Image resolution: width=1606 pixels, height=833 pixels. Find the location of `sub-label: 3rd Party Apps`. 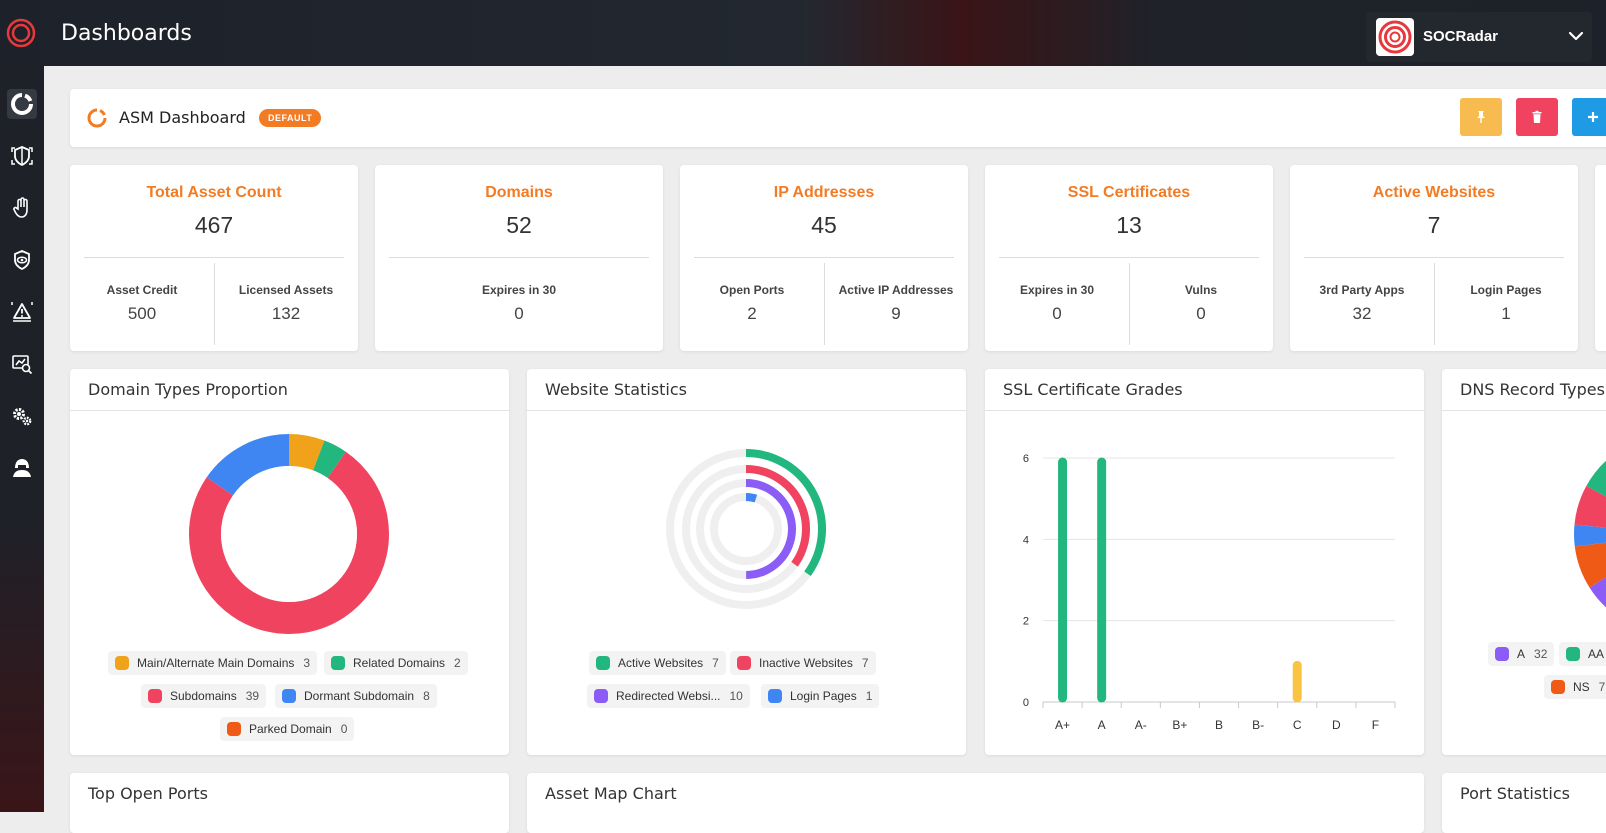

sub-label: 3rd Party Apps is located at coordinates (1362, 290).